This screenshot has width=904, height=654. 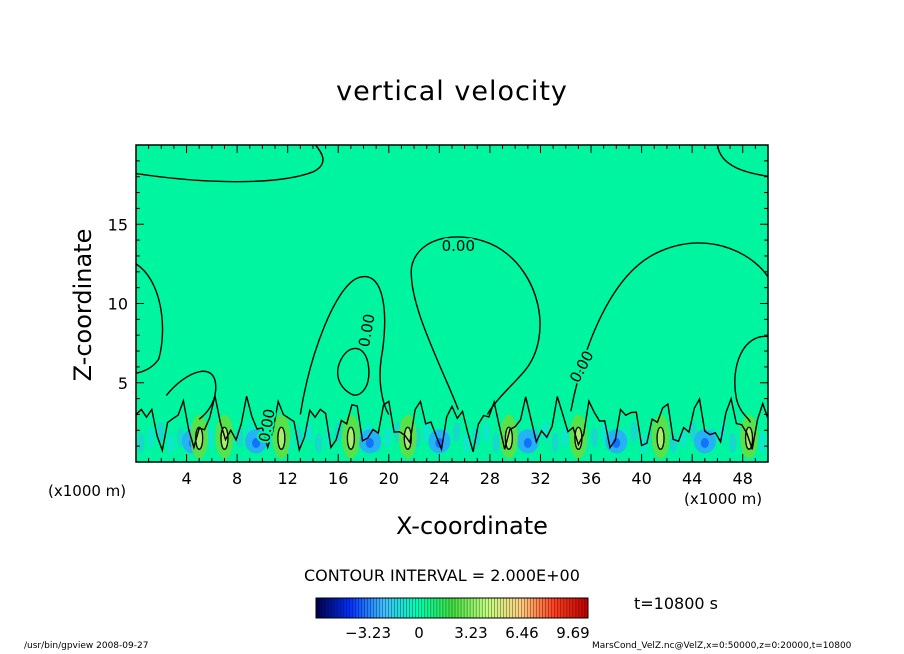 What do you see at coordinates (439, 478) in the screenshot?
I see `x-tick-label: 24` at bounding box center [439, 478].